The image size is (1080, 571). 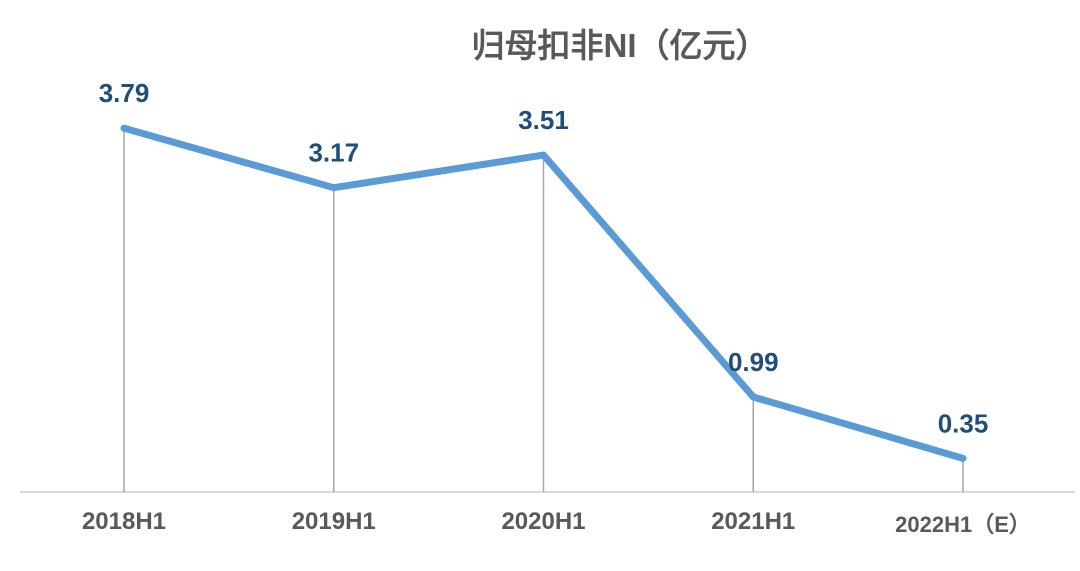 I want to click on x-axis-label: 2021H1, so click(x=753, y=521).